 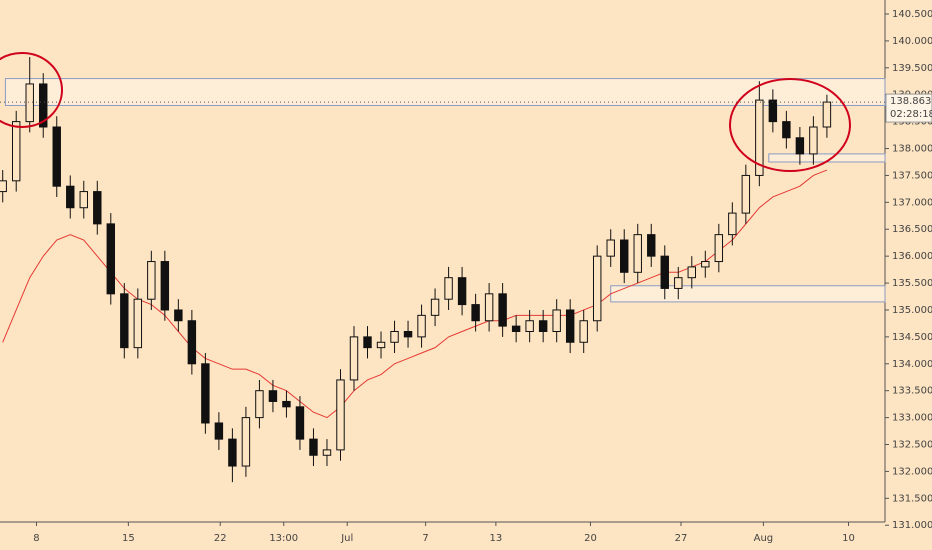 What do you see at coordinates (346, 538) in the screenshot?
I see `x-tick-label: Jul` at bounding box center [346, 538].